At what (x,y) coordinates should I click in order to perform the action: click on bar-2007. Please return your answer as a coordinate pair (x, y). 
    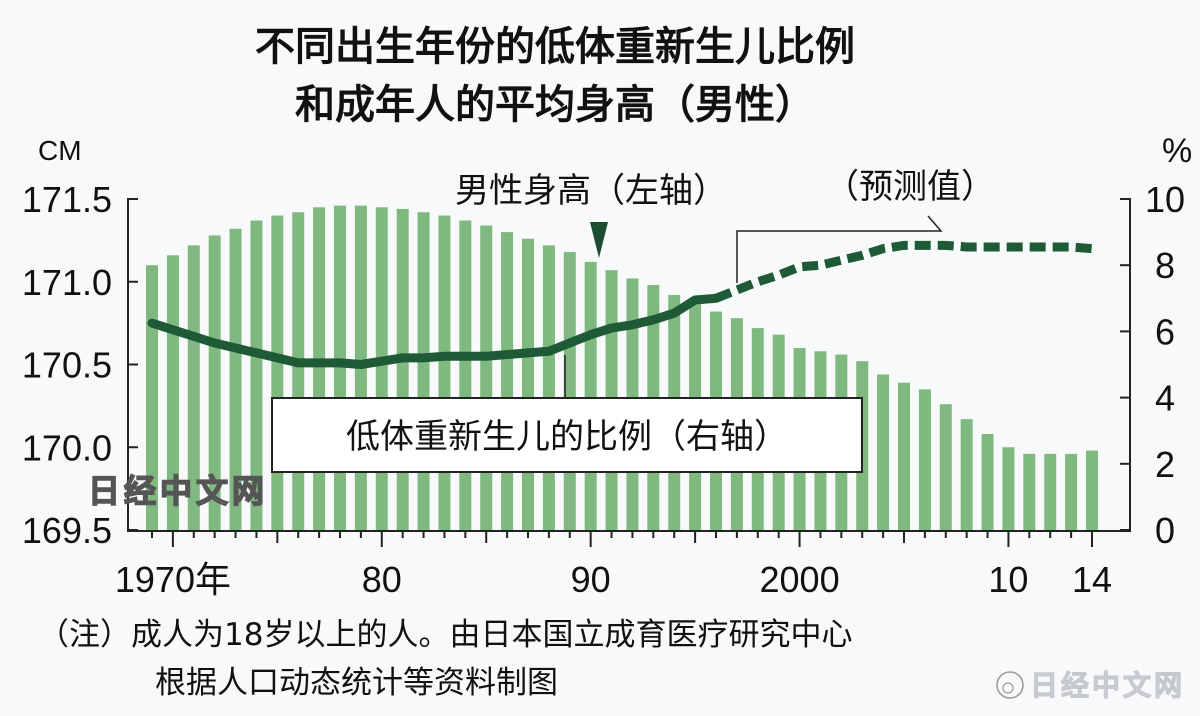
    Looking at the image, I should click on (945, 467).